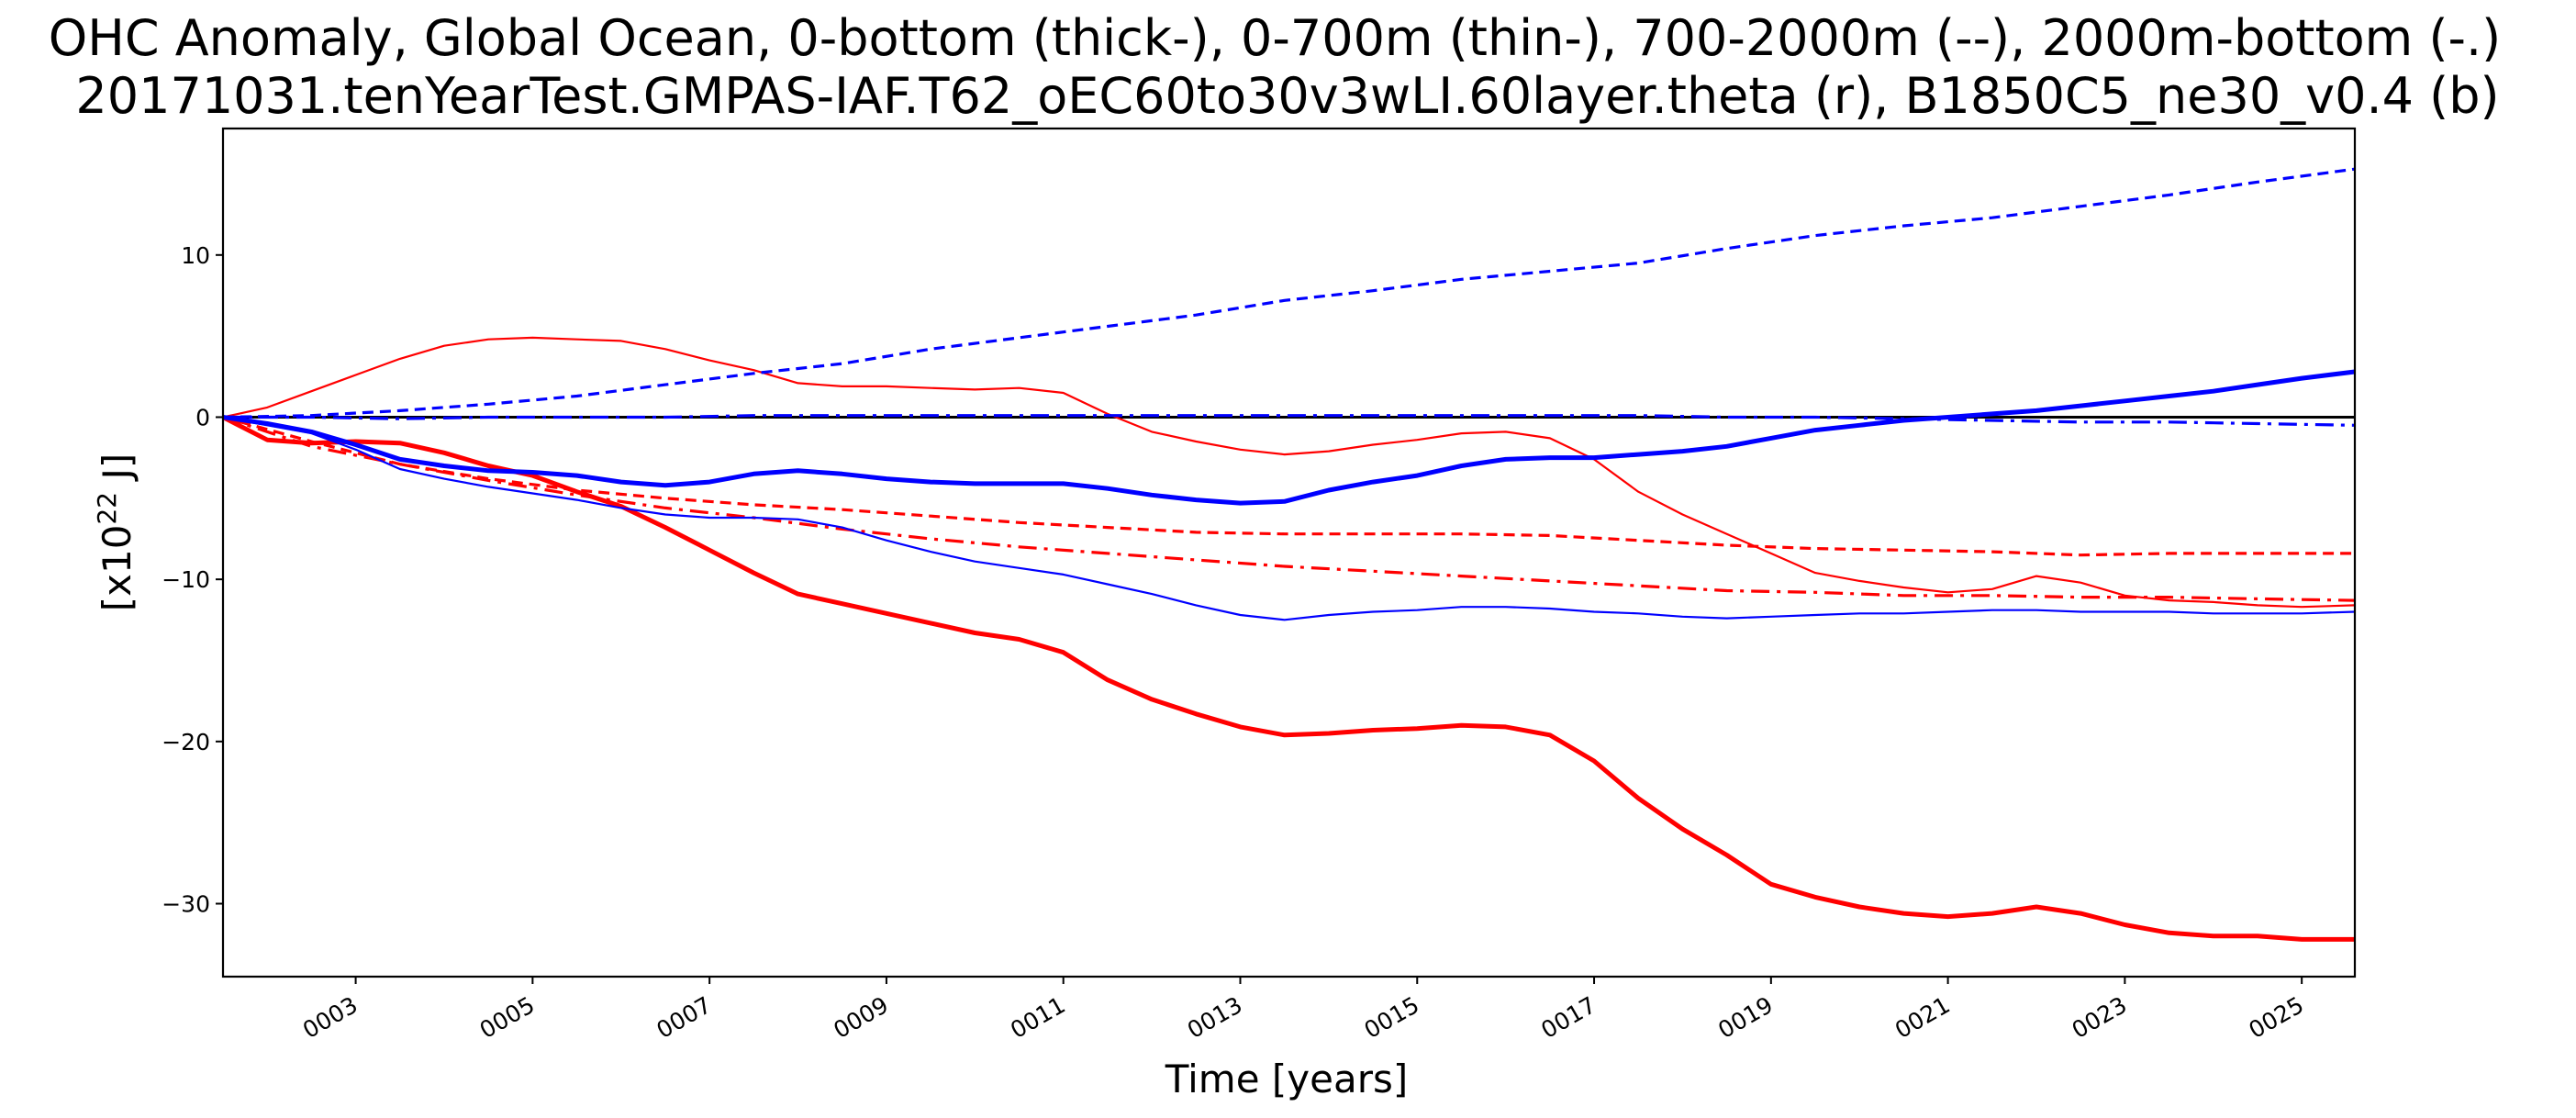 Image resolution: width=2576 pixels, height=1118 pixels. I want to click on x-tick-label: 0015, so click(1392, 1017).